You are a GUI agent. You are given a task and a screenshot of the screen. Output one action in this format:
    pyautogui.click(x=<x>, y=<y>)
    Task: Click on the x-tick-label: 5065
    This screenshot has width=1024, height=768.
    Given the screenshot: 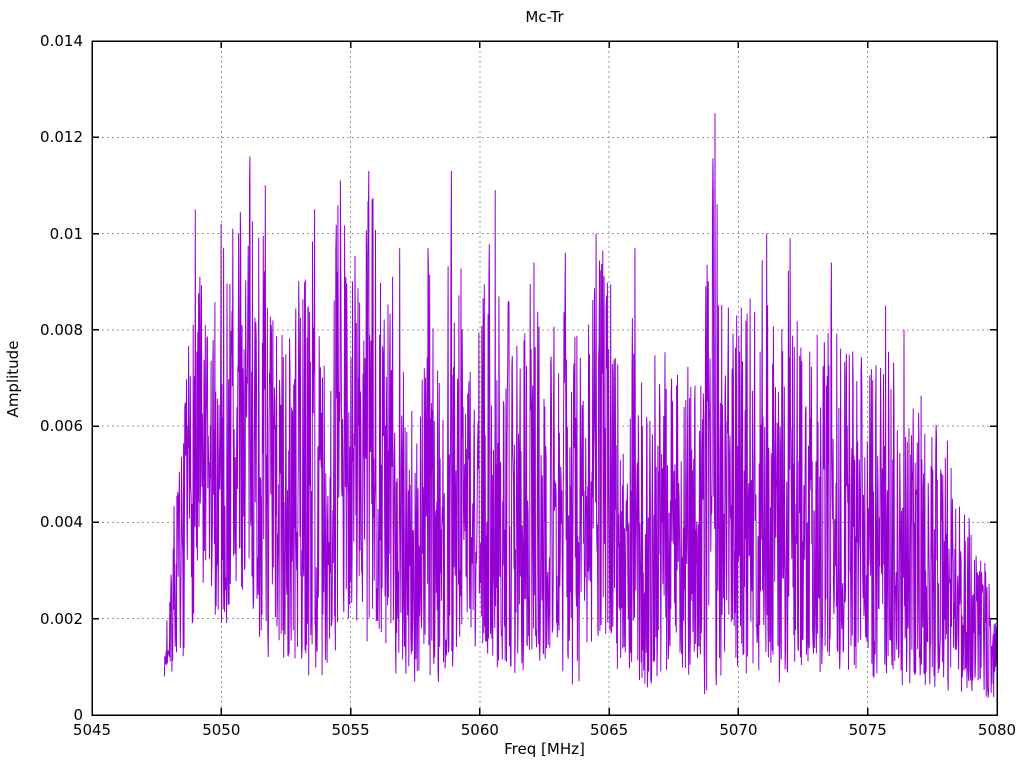 What is the action you would take?
    pyautogui.click(x=609, y=730)
    